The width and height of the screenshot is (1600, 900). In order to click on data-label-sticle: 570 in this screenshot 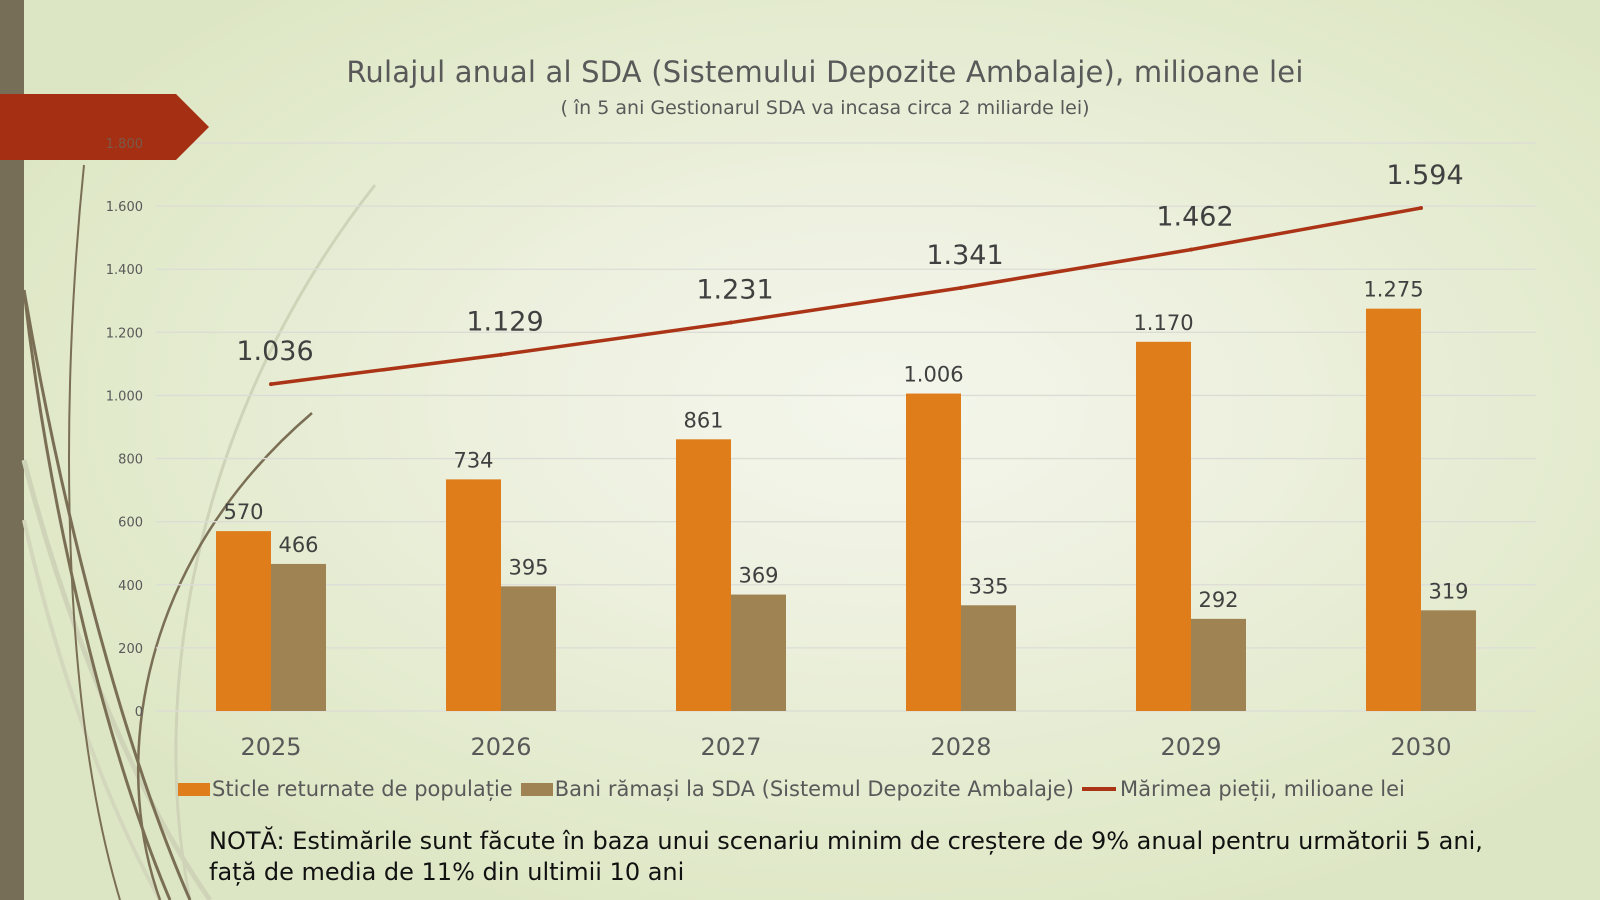, I will do `click(243, 512)`.